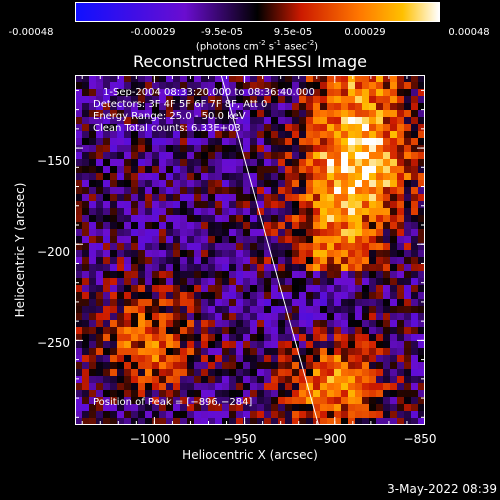  What do you see at coordinates (250, 455) in the screenshot?
I see `x-axis-label: Heliocentric X (arcsec)` at bounding box center [250, 455].